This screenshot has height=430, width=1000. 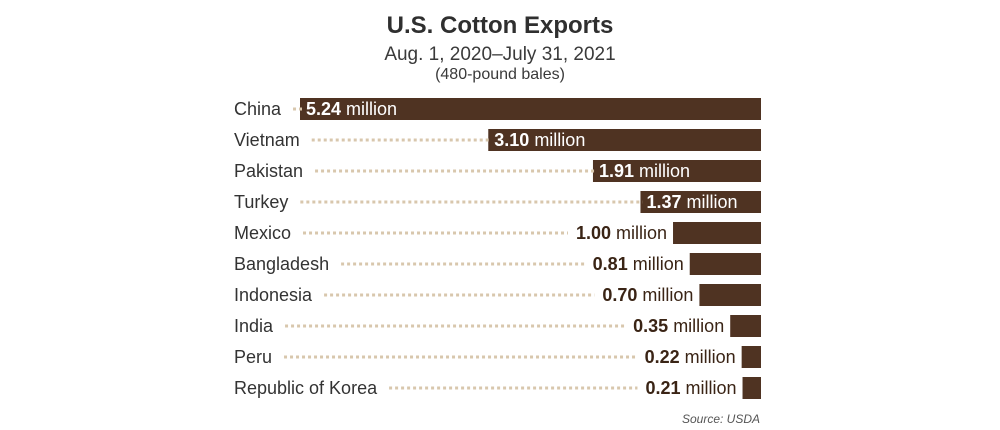 What do you see at coordinates (621, 233) in the screenshot?
I see `value-label: 1.00 million` at bounding box center [621, 233].